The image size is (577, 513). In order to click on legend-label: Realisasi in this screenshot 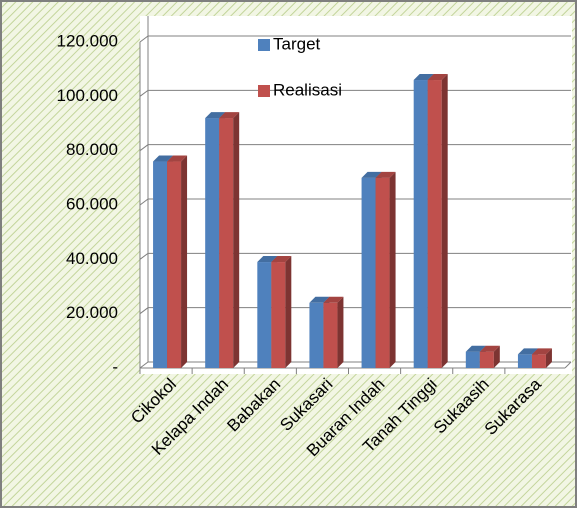, I will do `click(307, 89)`.